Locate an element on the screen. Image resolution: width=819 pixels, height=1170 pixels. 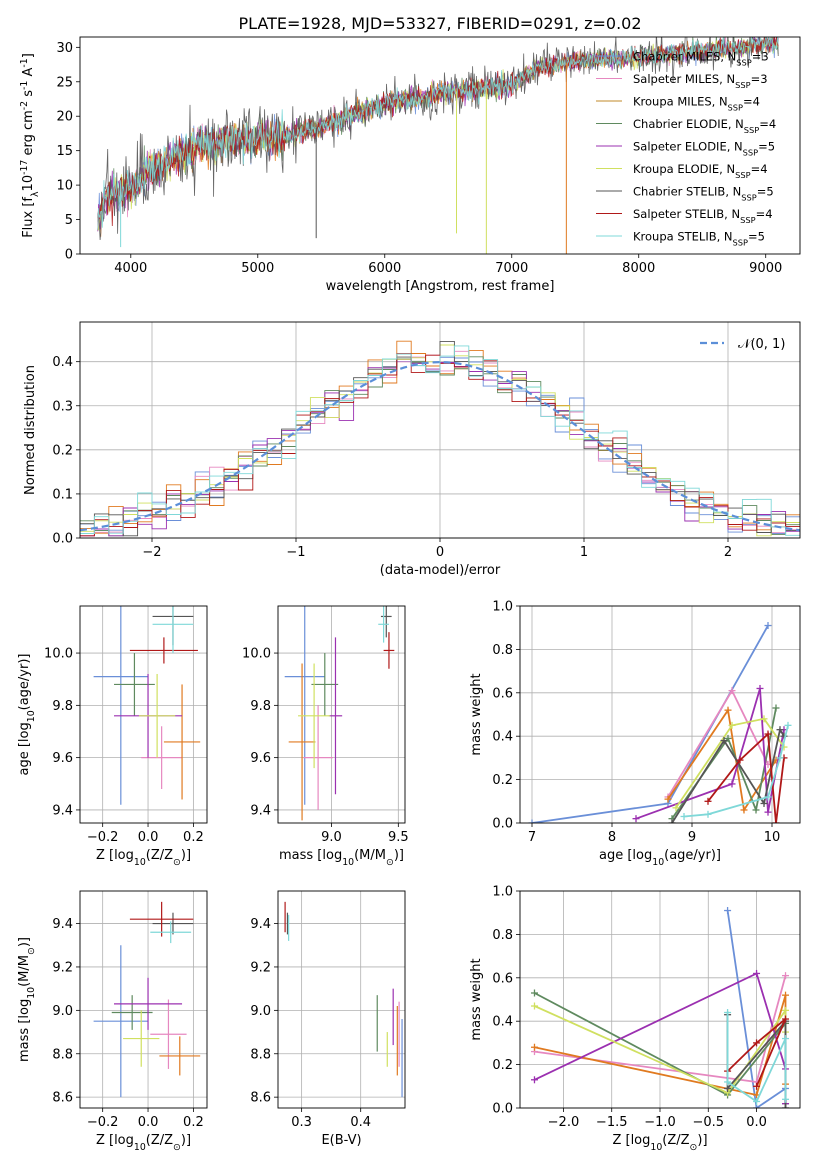
y-tick-label: 9.8 is located at coordinates (260, 706).